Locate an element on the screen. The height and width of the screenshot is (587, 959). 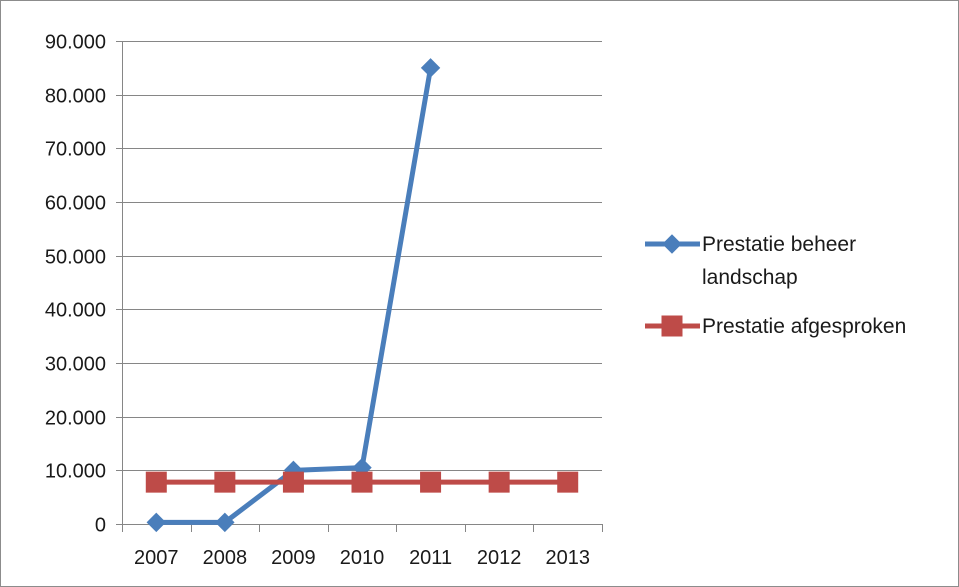
x-tick-label: 2008 is located at coordinates (225, 558).